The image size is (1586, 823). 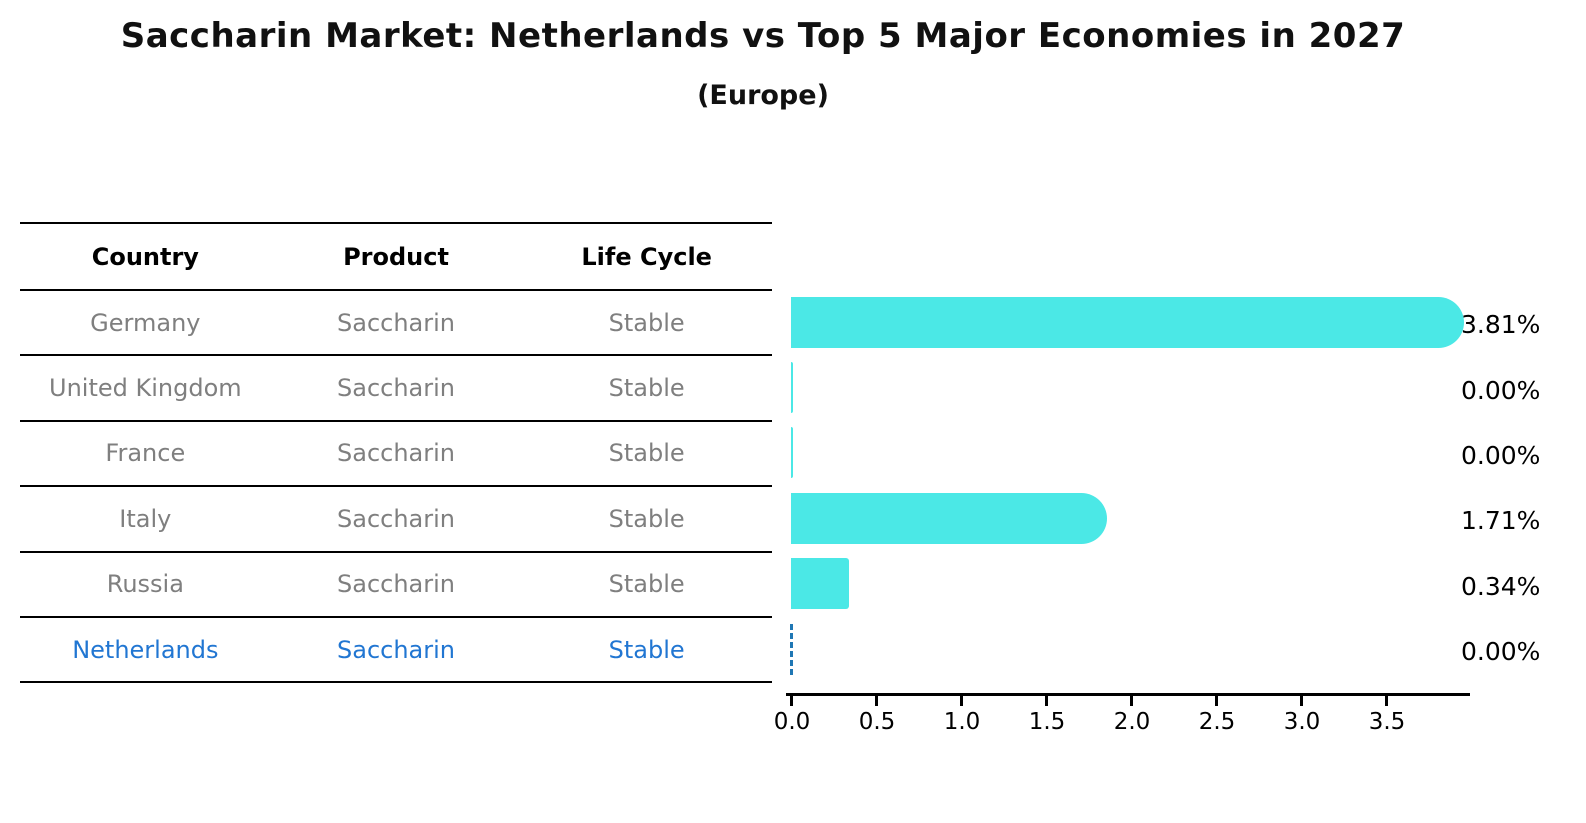 I want to click on x-tick-label: 2.0, so click(x=1132, y=722).